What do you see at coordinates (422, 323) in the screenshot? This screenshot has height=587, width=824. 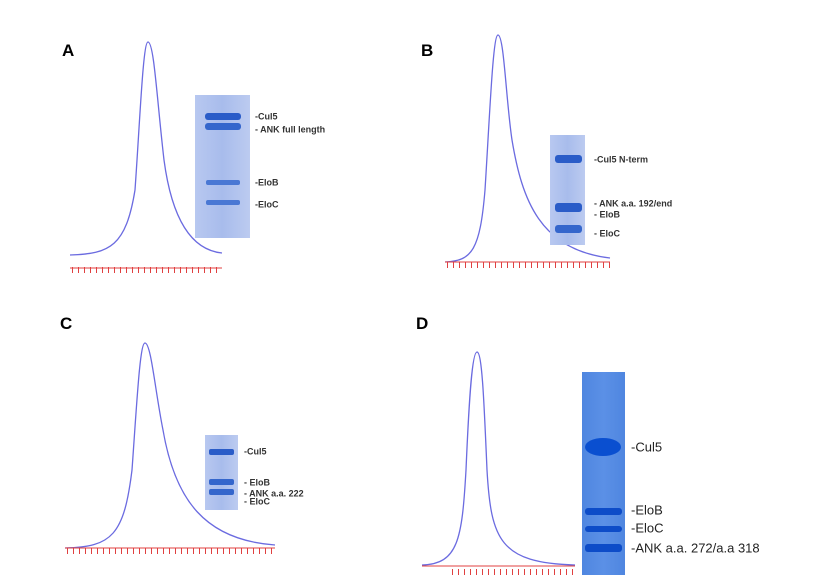 I see `panel-label: D` at bounding box center [422, 323].